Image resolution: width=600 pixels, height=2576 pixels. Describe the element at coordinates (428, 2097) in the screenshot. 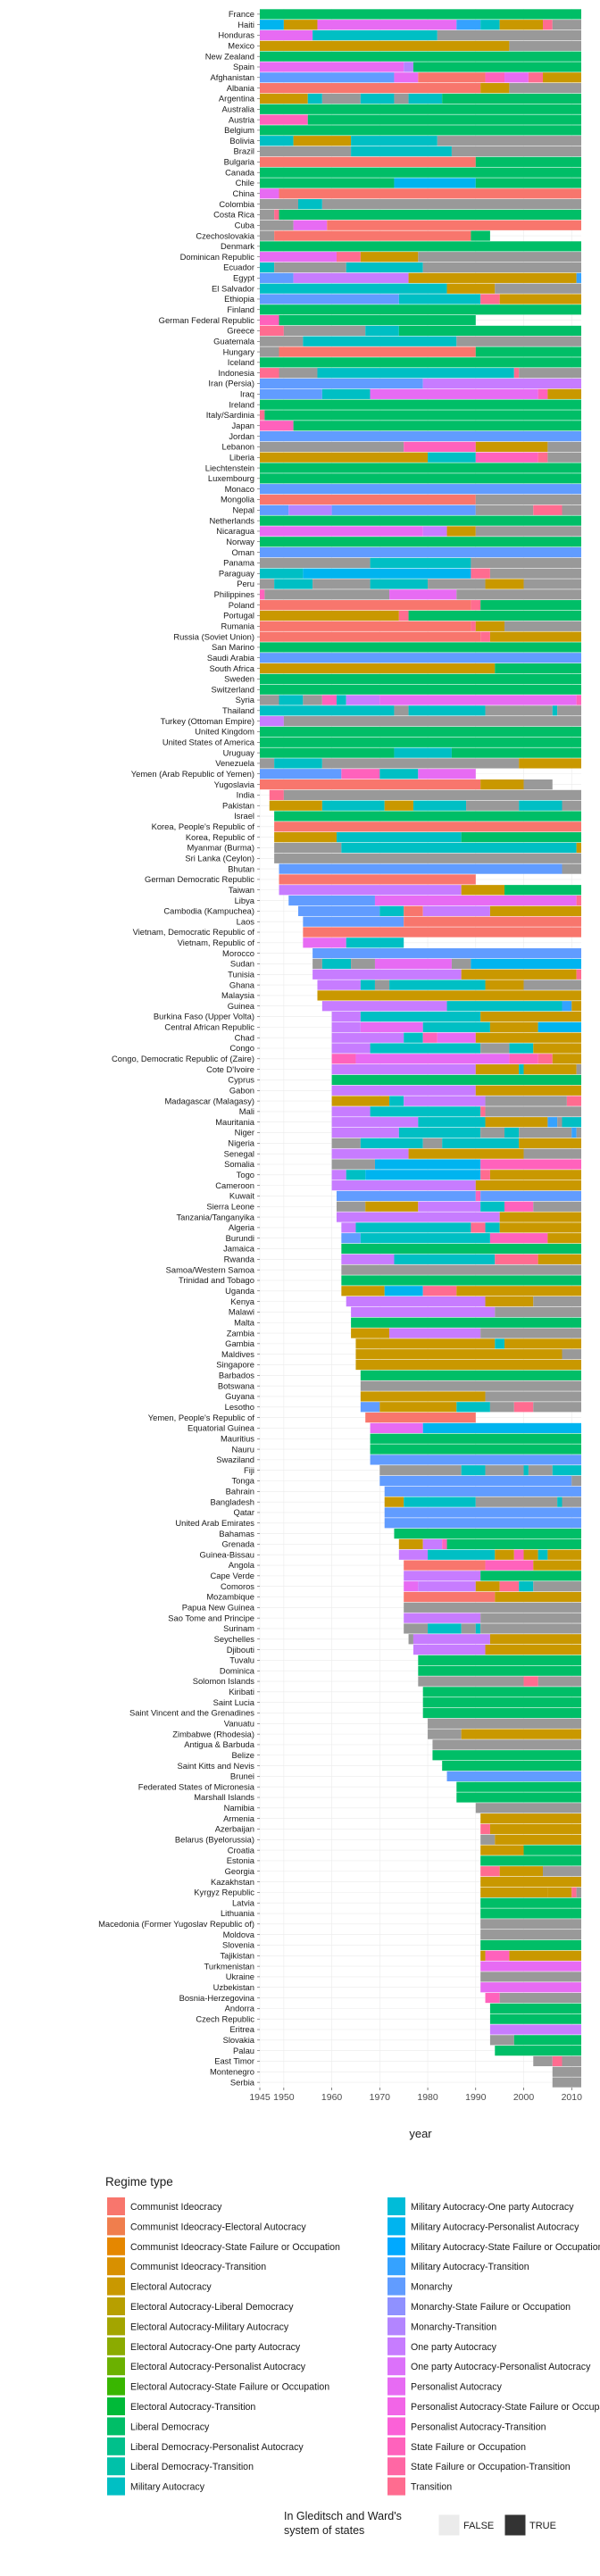

I see `x-tick-label: 1980` at that location.